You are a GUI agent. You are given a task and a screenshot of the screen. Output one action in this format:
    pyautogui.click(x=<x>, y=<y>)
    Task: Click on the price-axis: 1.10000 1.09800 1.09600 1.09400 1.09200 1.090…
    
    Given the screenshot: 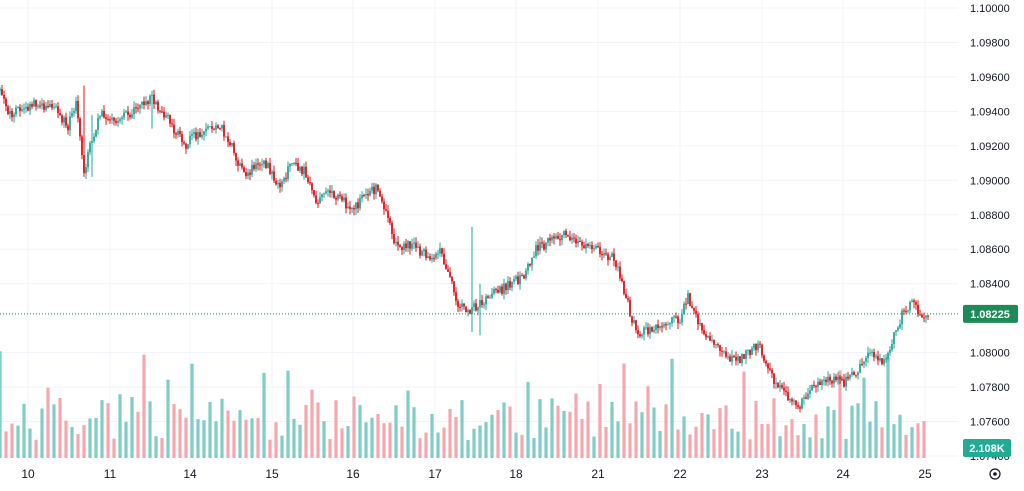 What is the action you would take?
    pyautogui.click(x=990, y=233)
    